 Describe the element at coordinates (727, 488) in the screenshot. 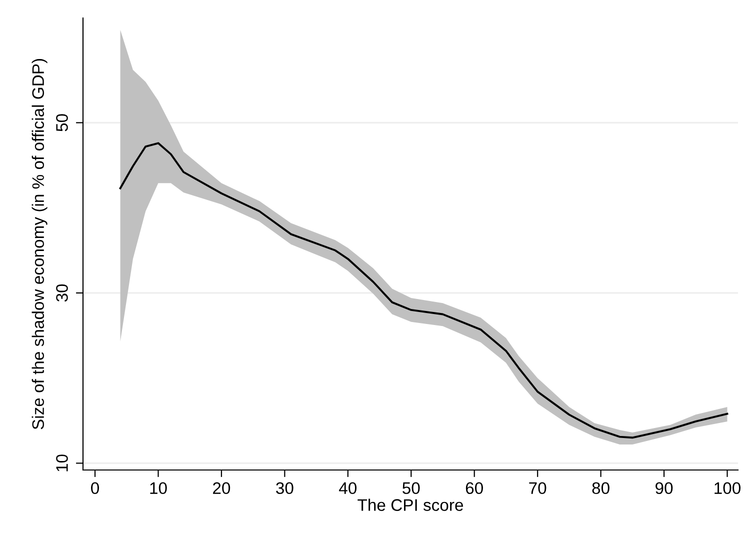

I see `x-tick-label: 100` at that location.